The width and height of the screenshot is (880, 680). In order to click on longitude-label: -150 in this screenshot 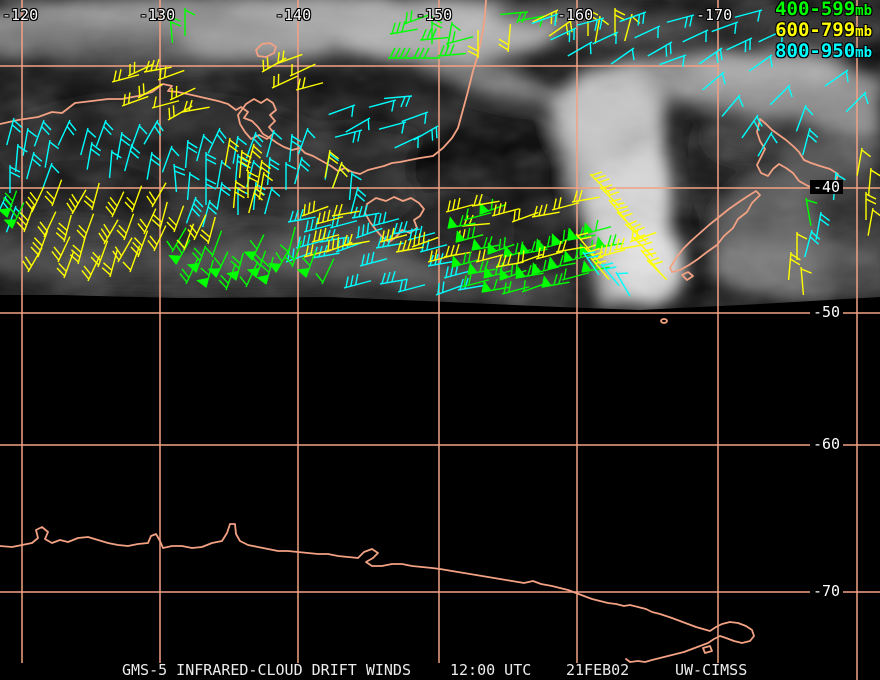, I will do `click(434, 15)`.